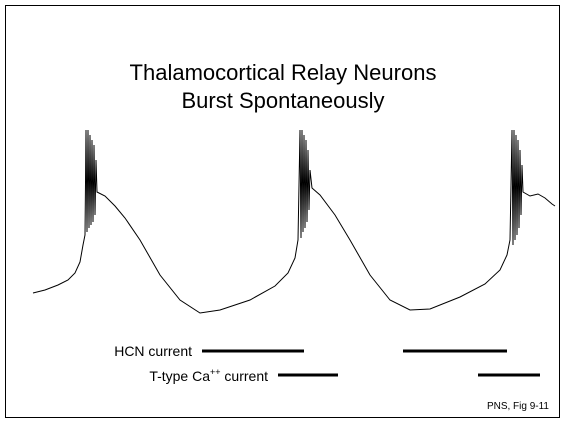 This screenshot has width=565, height=424. What do you see at coordinates (518, 406) in the screenshot?
I see `footnote: PNS, Fig 9-11` at bounding box center [518, 406].